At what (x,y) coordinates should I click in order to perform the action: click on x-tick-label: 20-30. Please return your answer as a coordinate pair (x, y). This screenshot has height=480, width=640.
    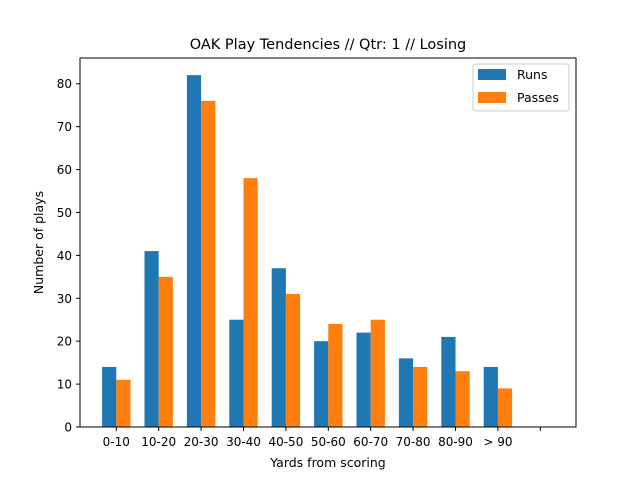
    Looking at the image, I should click on (201, 442).